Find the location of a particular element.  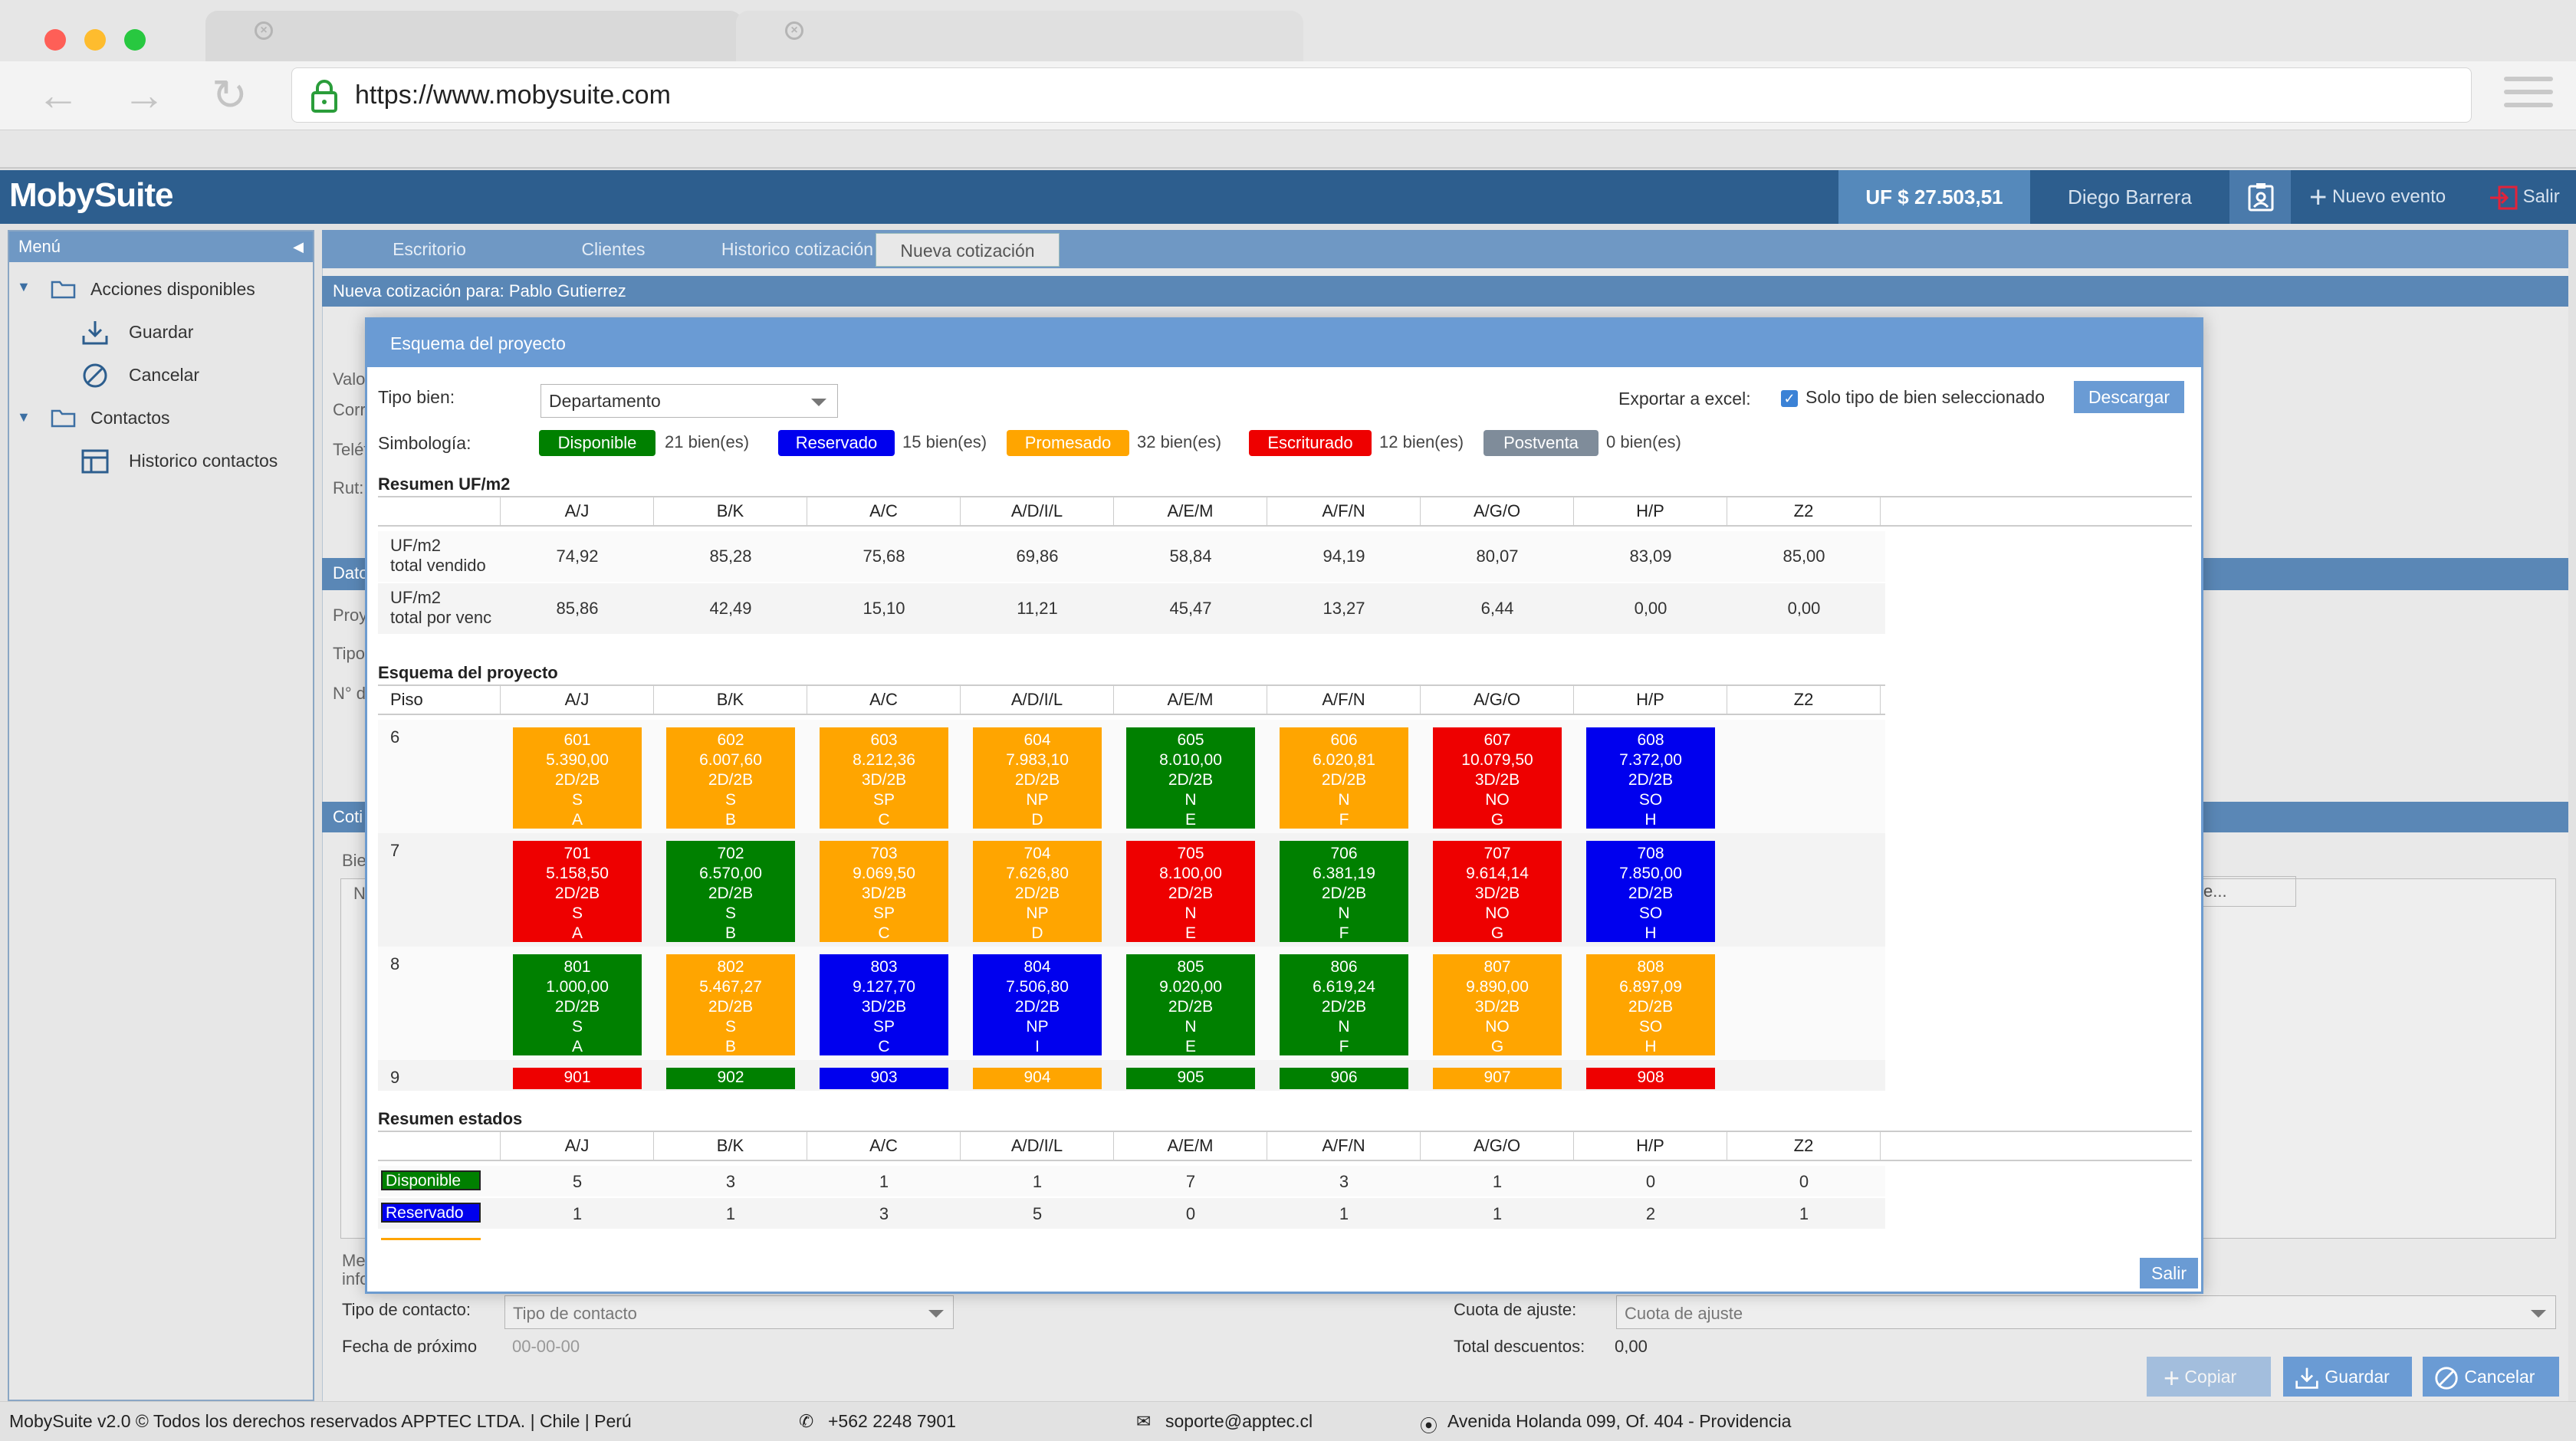

unit-o: NP is located at coordinates (1038, 913).